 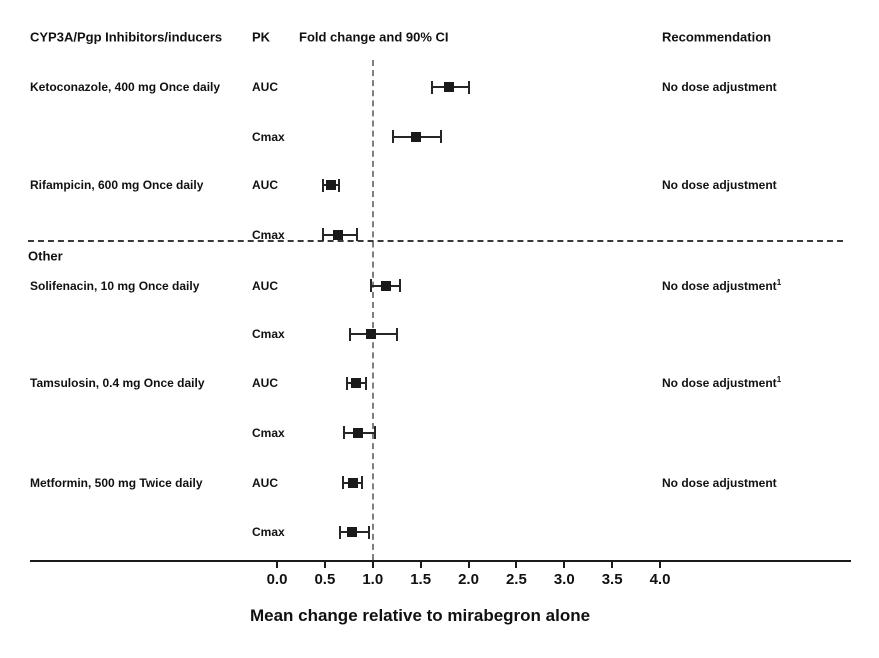 I want to click on drug-label: Rifampicin, 600 mg Once daily, so click(x=117, y=185).